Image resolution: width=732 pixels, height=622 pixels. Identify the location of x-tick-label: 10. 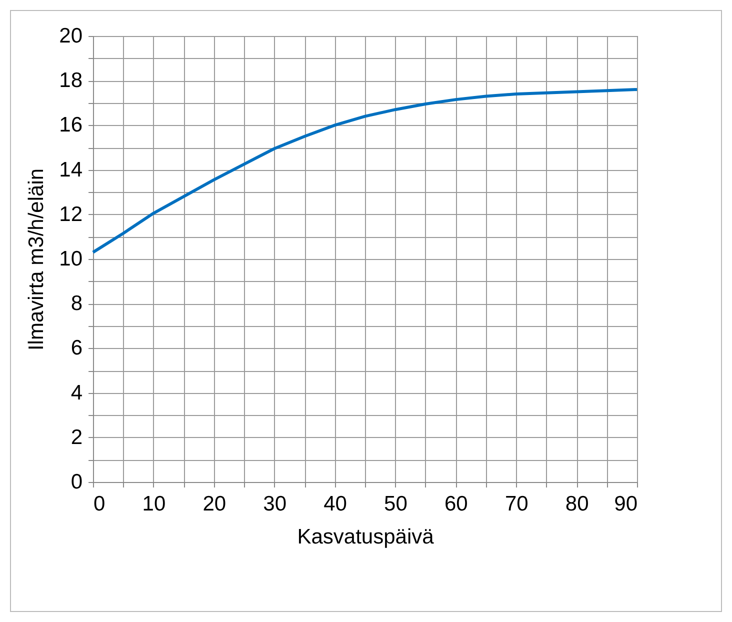
(154, 504).